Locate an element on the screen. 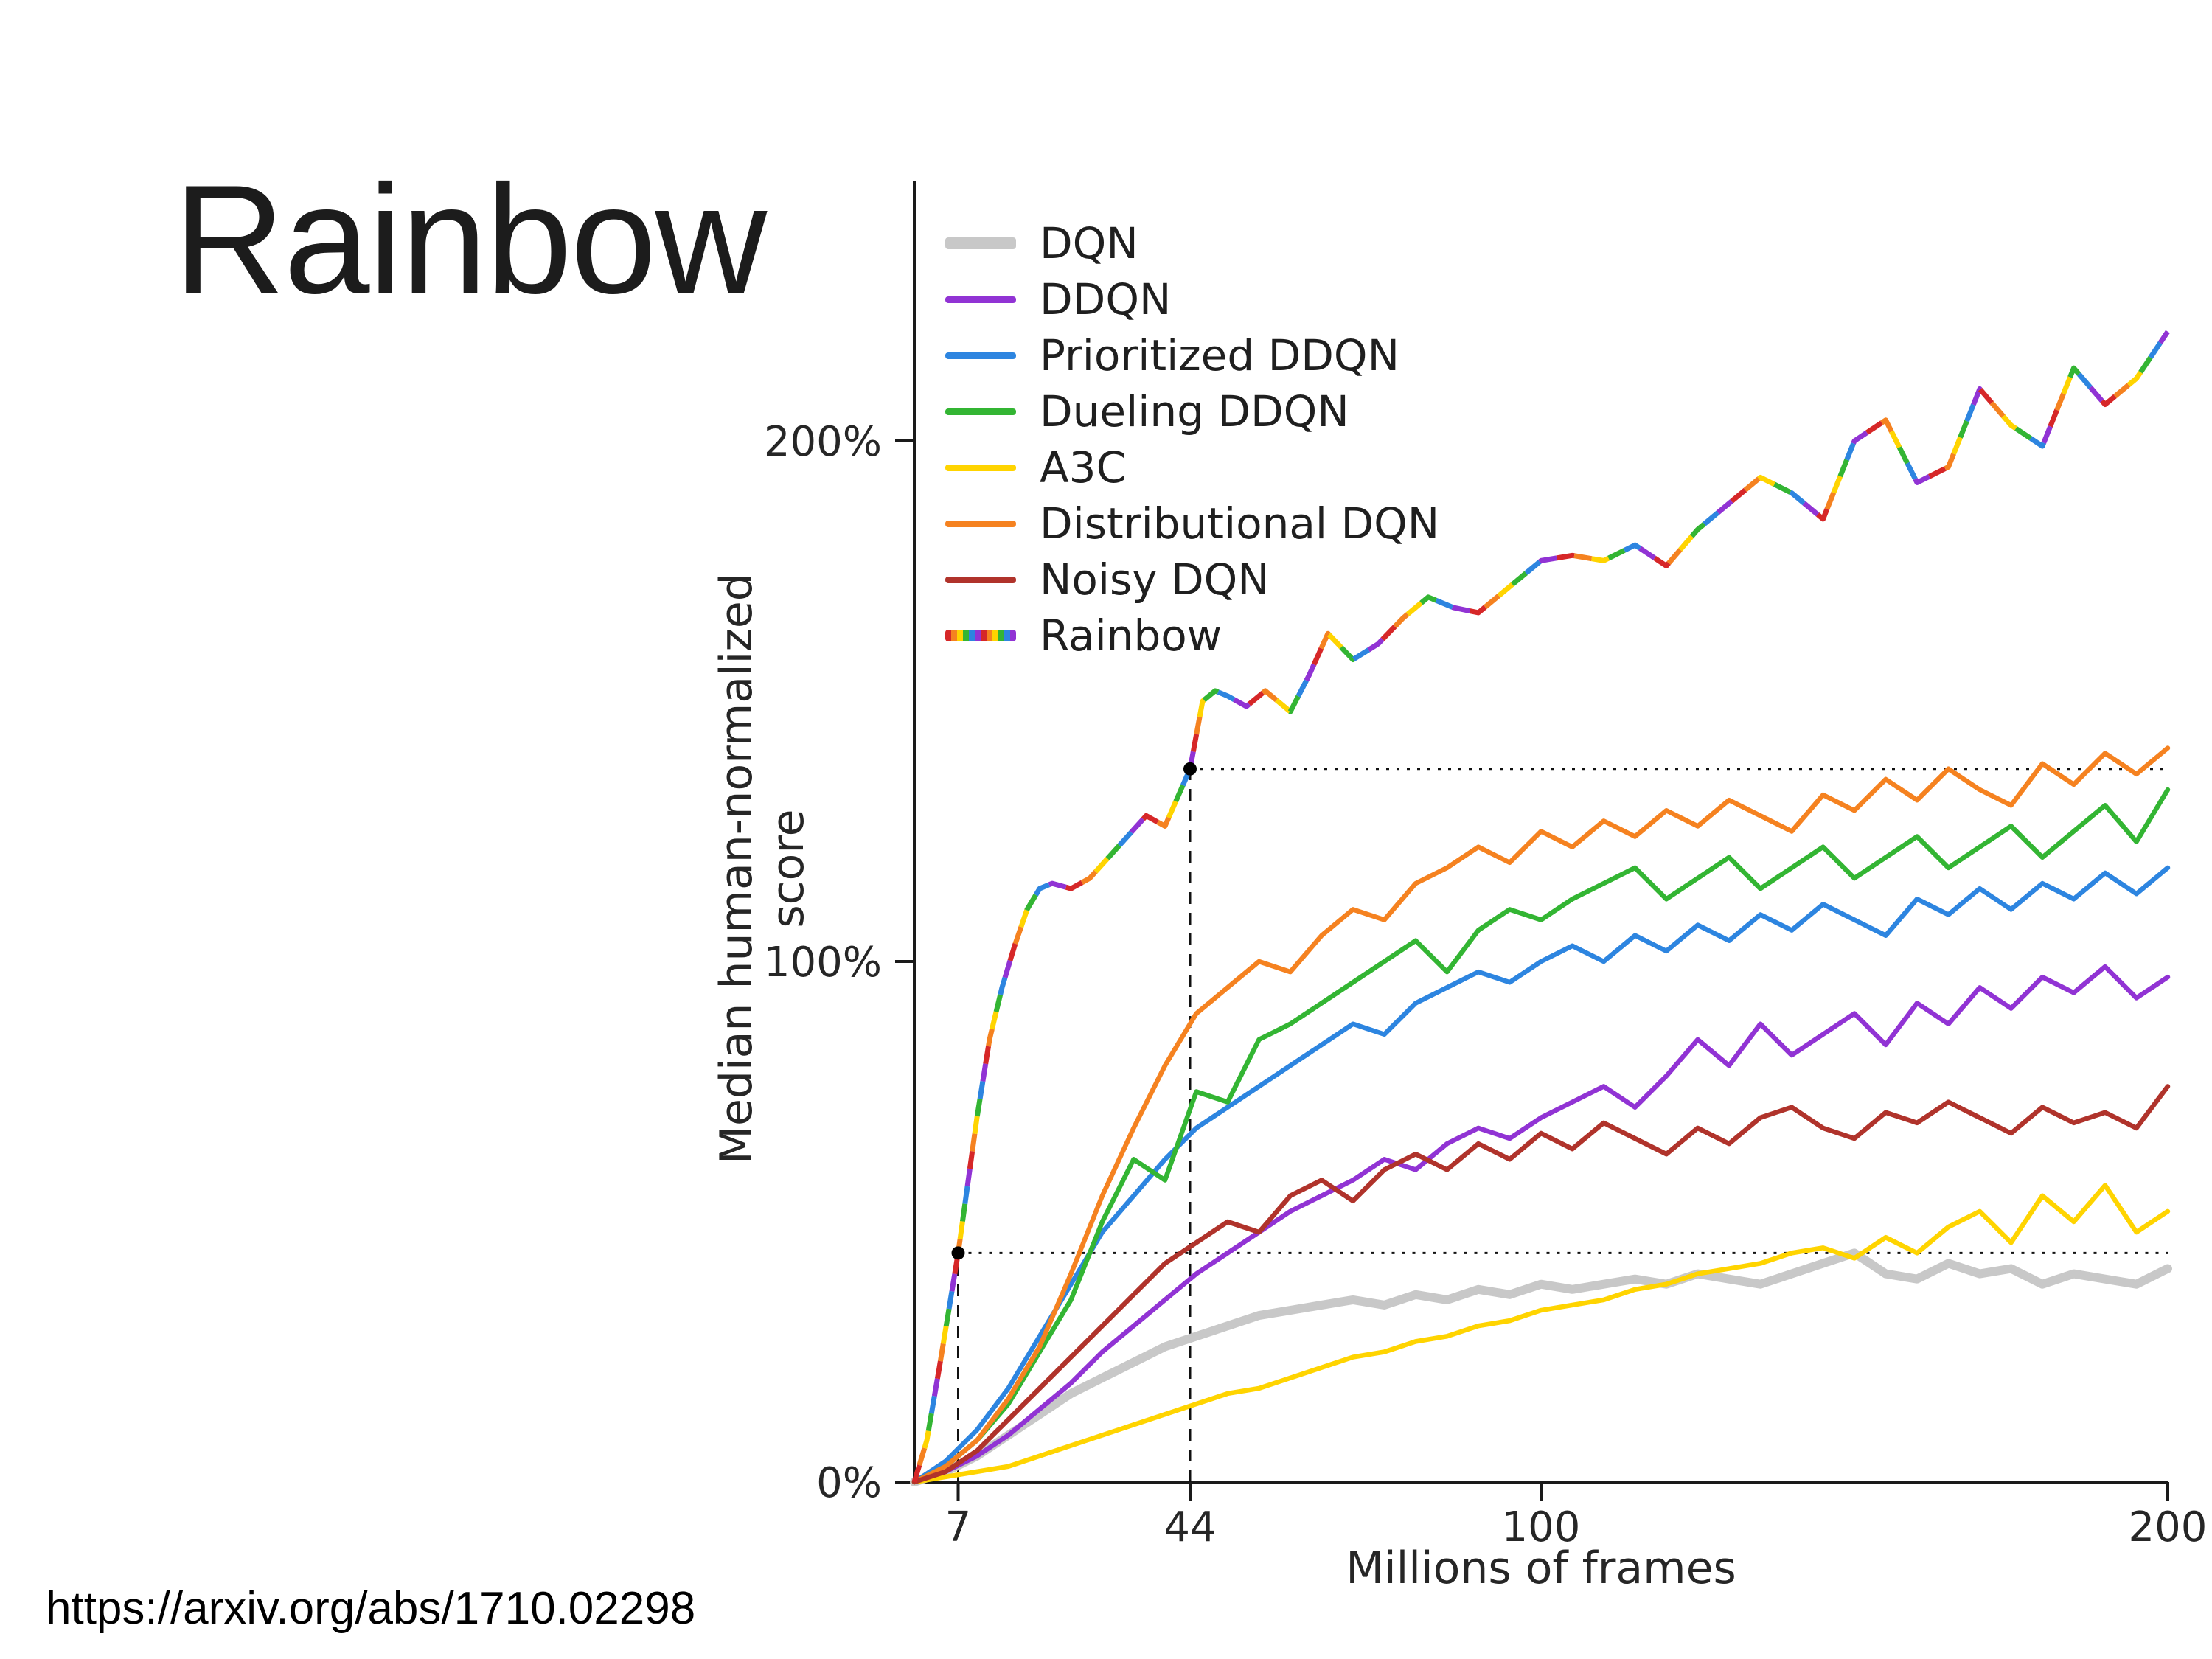  x-tick-label-44: 44 is located at coordinates (1190, 1527).